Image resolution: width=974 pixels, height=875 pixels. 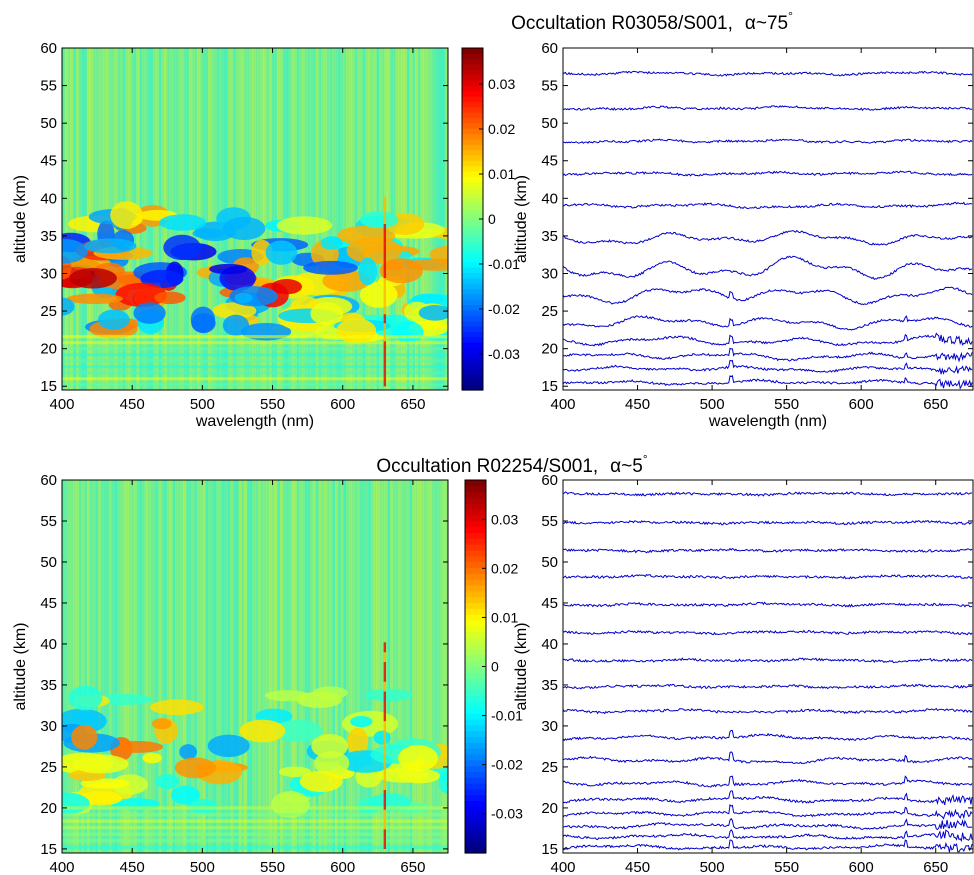 I want to click on x-tick-label: 600, so click(x=342, y=404).